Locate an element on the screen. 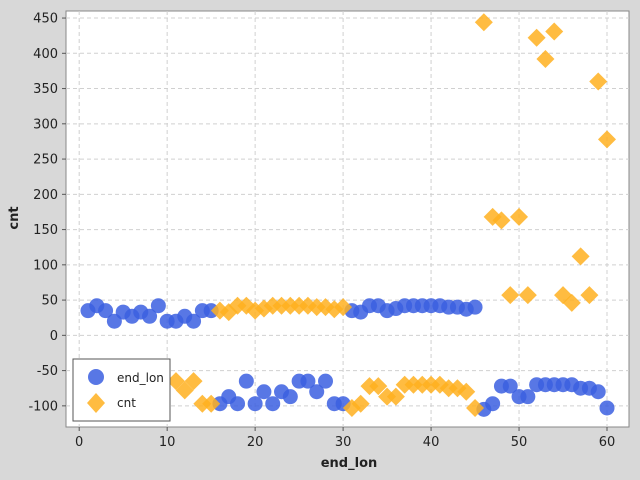  legend-marker-cnt is located at coordinates (96, 403).